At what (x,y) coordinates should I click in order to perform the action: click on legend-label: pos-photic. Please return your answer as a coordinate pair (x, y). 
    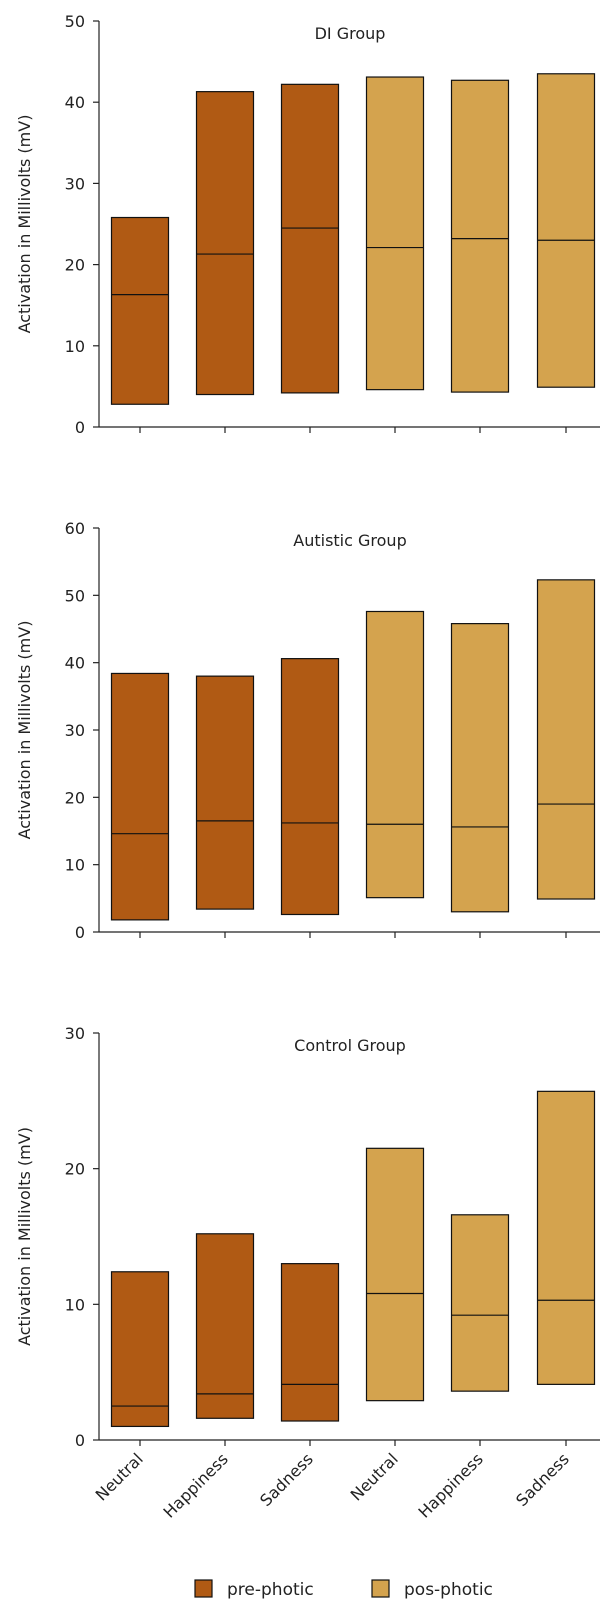
    Looking at the image, I should click on (448, 1590).